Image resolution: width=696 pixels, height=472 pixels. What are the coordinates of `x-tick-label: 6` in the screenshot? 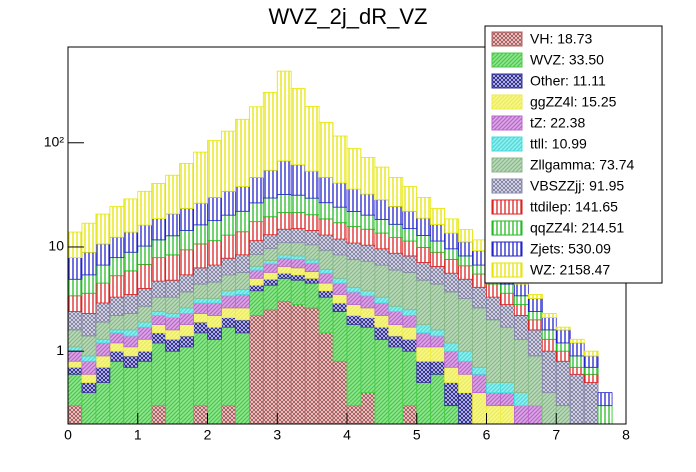 It's located at (487, 435).